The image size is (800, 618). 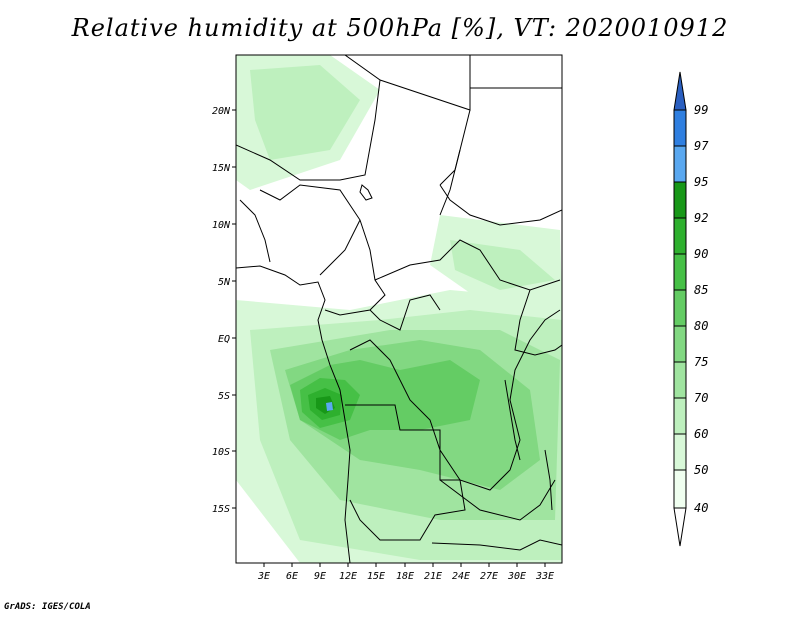 What do you see at coordinates (701, 290) in the screenshot?
I see `colorbar-label: 85` at bounding box center [701, 290].